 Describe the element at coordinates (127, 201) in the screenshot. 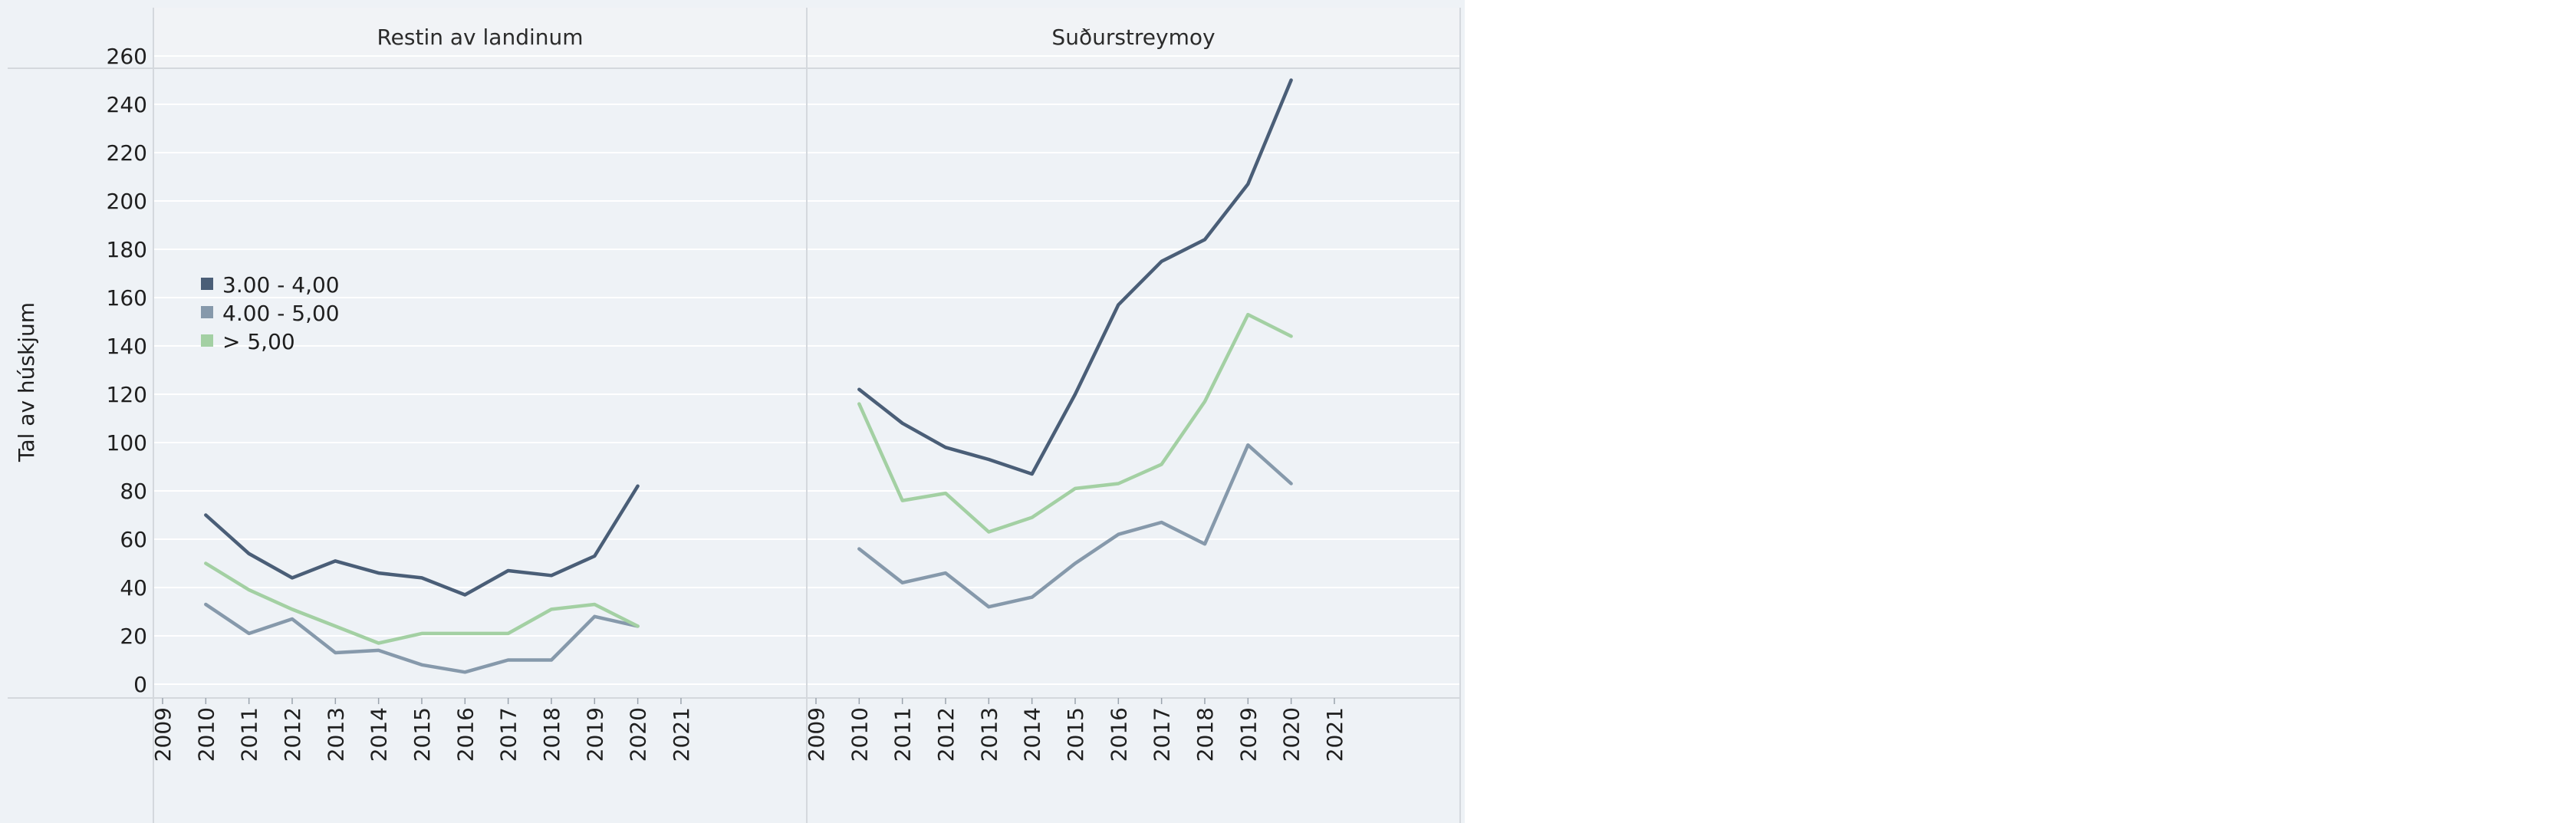

I see `y-tick-label: 200` at that location.